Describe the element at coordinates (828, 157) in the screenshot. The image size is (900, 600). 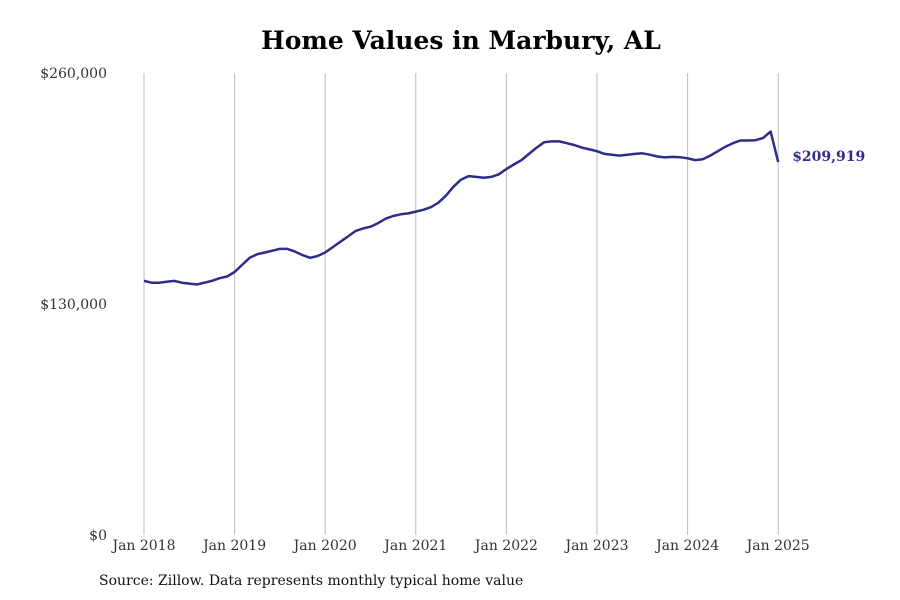
I see `end-value-label: $209,919` at that location.